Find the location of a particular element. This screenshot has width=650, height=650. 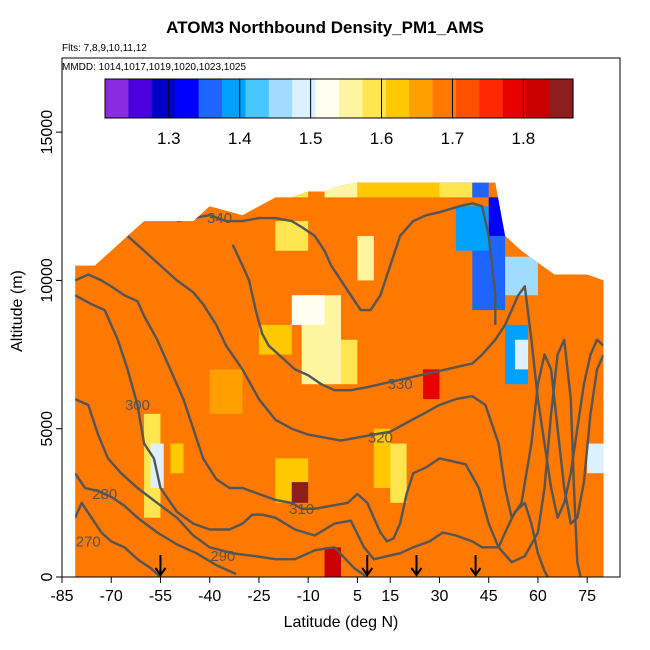

x-tick-label: -70 is located at coordinates (111, 596).